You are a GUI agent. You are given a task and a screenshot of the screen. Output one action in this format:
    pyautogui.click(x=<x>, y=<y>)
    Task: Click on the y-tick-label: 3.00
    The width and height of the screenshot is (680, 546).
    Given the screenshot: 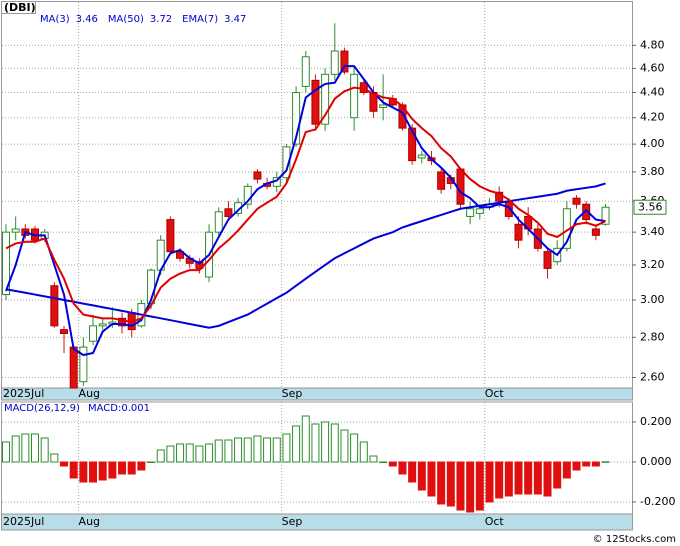 What is the action you would take?
    pyautogui.click(x=652, y=299)
    